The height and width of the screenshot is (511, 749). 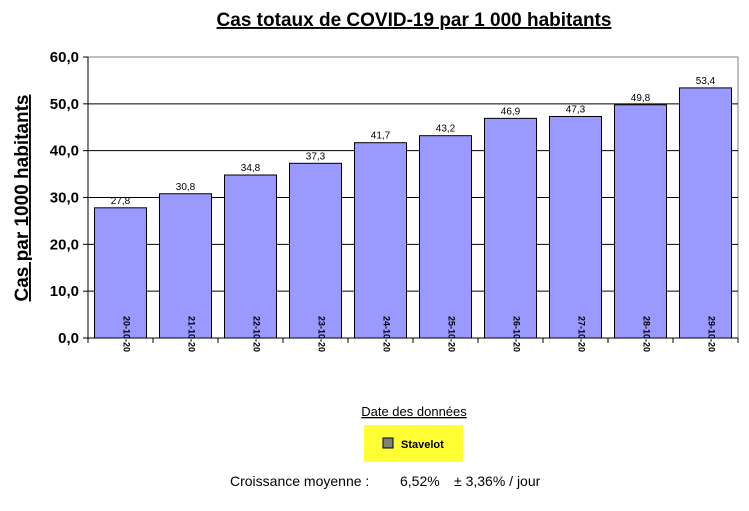 What do you see at coordinates (64, 291) in the screenshot?
I see `y-tick-label: 10,0` at bounding box center [64, 291].